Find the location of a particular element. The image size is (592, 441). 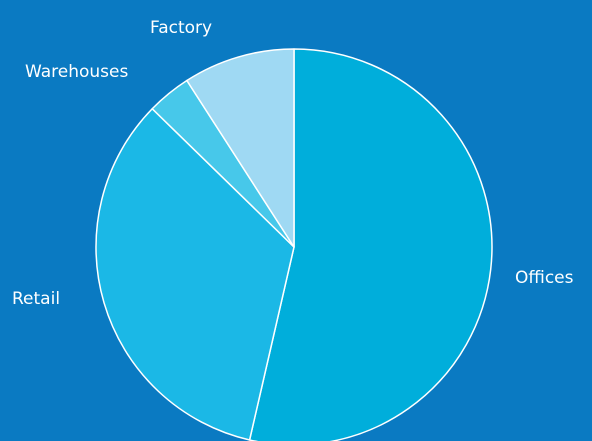

pie-label-warehouses: Warehouses is located at coordinates (76, 72).